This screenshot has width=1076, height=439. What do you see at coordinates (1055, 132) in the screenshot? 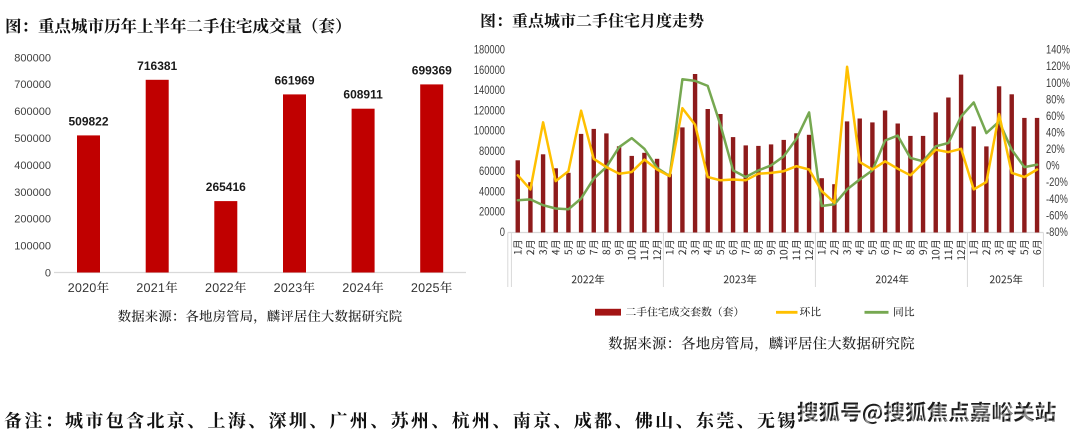
I see `svg-text: 40%` at bounding box center [1055, 132].